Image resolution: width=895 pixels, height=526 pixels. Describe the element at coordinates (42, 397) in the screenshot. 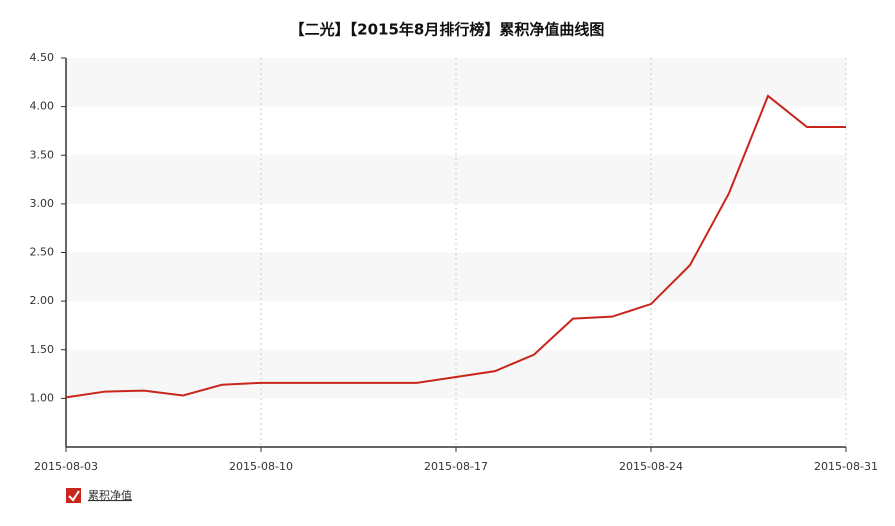

I see `y-tick-label: 1.00` at that location.